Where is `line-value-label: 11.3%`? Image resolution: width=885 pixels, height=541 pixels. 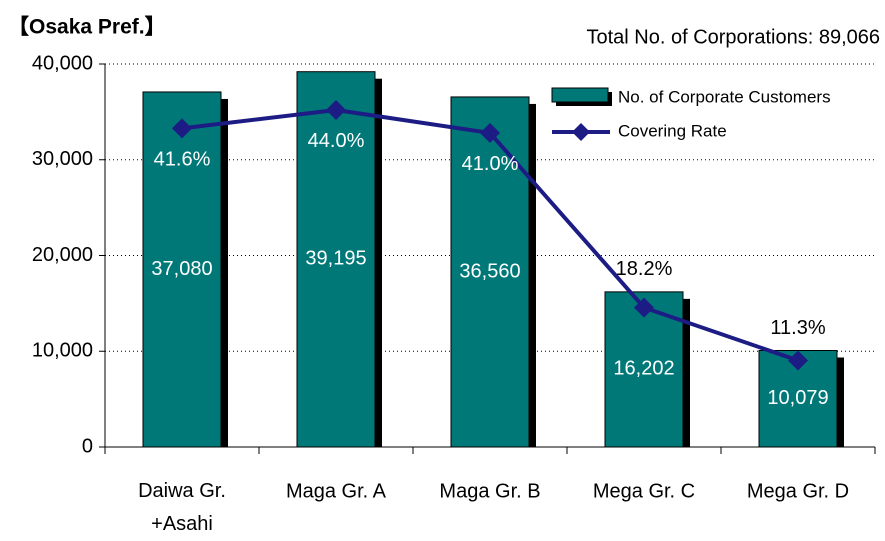
line-value-label: 11.3% is located at coordinates (797, 328).